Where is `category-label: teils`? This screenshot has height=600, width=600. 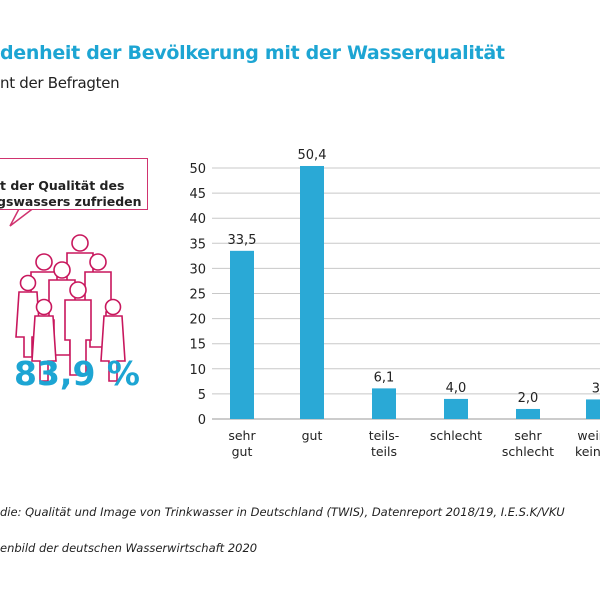
category-label: teils is located at coordinates (384, 451).